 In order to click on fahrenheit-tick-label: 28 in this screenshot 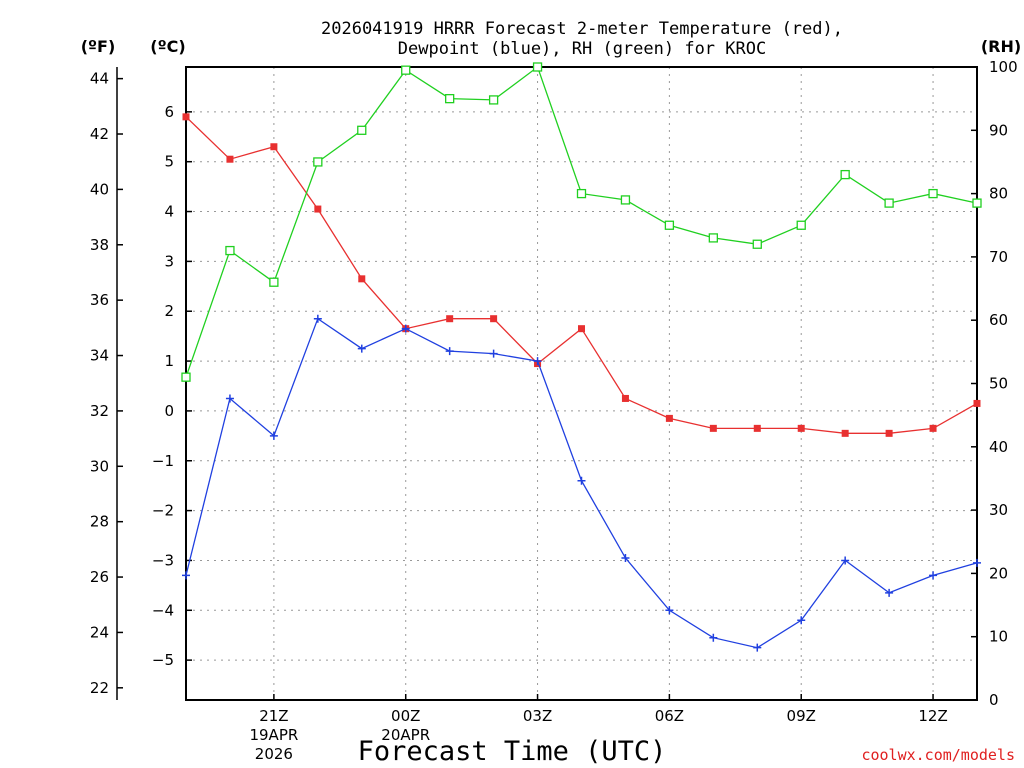, I will do `click(99, 522)`.